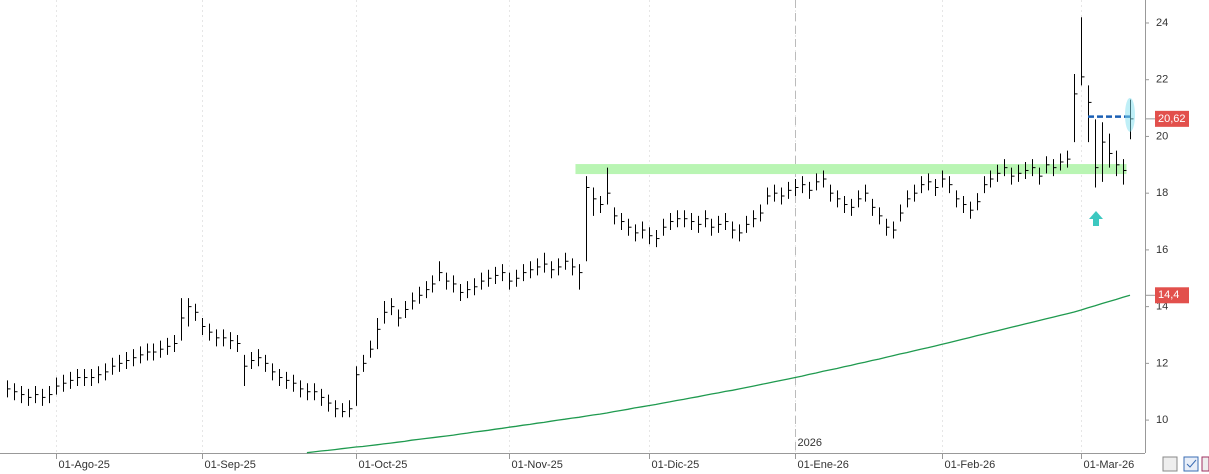 Image resolution: width=1209 pixels, height=474 pixels. I want to click on toolbar-icons, so click(1185, 464).